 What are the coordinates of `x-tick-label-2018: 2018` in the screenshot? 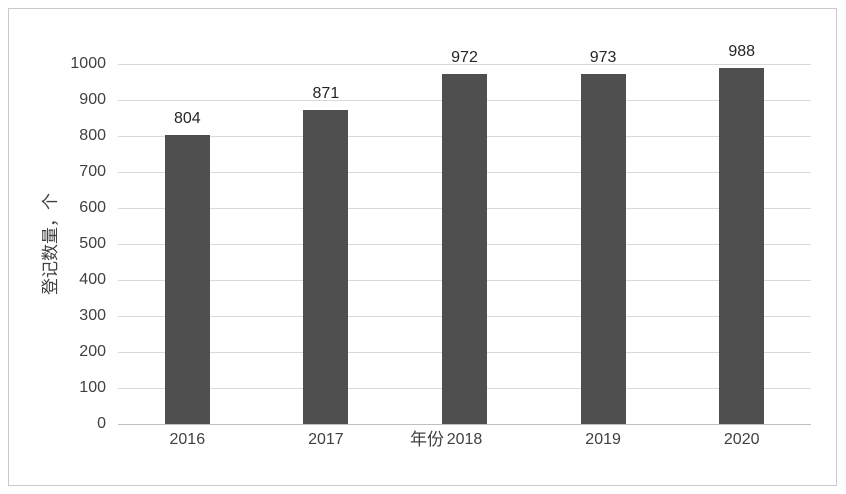 It's located at (464, 439).